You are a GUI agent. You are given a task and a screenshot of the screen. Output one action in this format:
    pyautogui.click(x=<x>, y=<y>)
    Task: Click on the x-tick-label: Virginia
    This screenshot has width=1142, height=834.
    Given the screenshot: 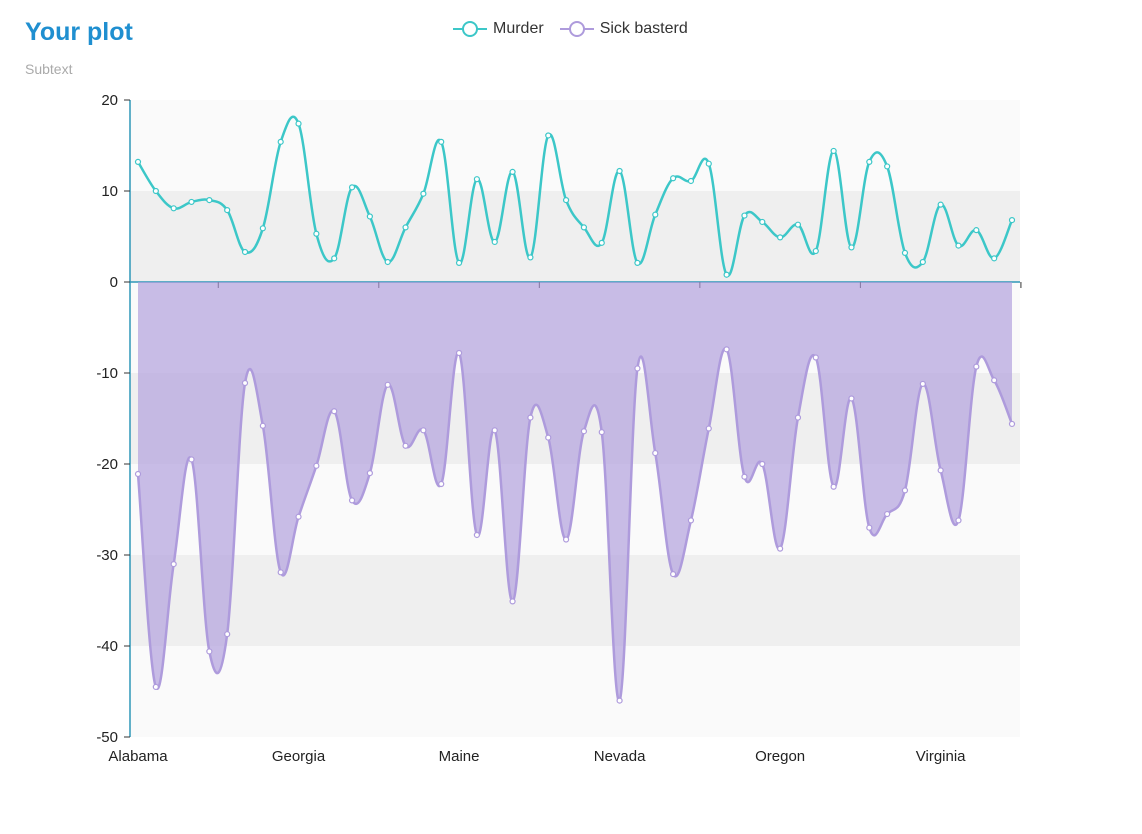 What is the action you would take?
    pyautogui.click(x=941, y=756)
    